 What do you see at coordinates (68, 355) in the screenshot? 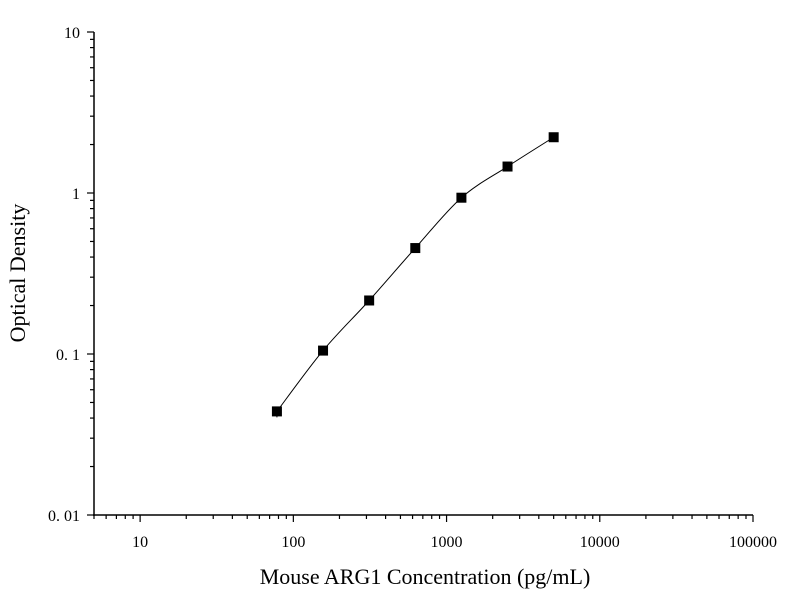
I see `y-tick-label: 0. 1` at bounding box center [68, 355].